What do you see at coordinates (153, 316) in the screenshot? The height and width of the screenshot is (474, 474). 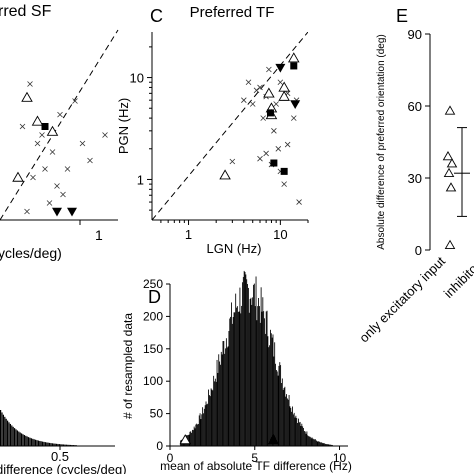 I see `panel-d-y-tick-label: 200` at bounding box center [153, 316].